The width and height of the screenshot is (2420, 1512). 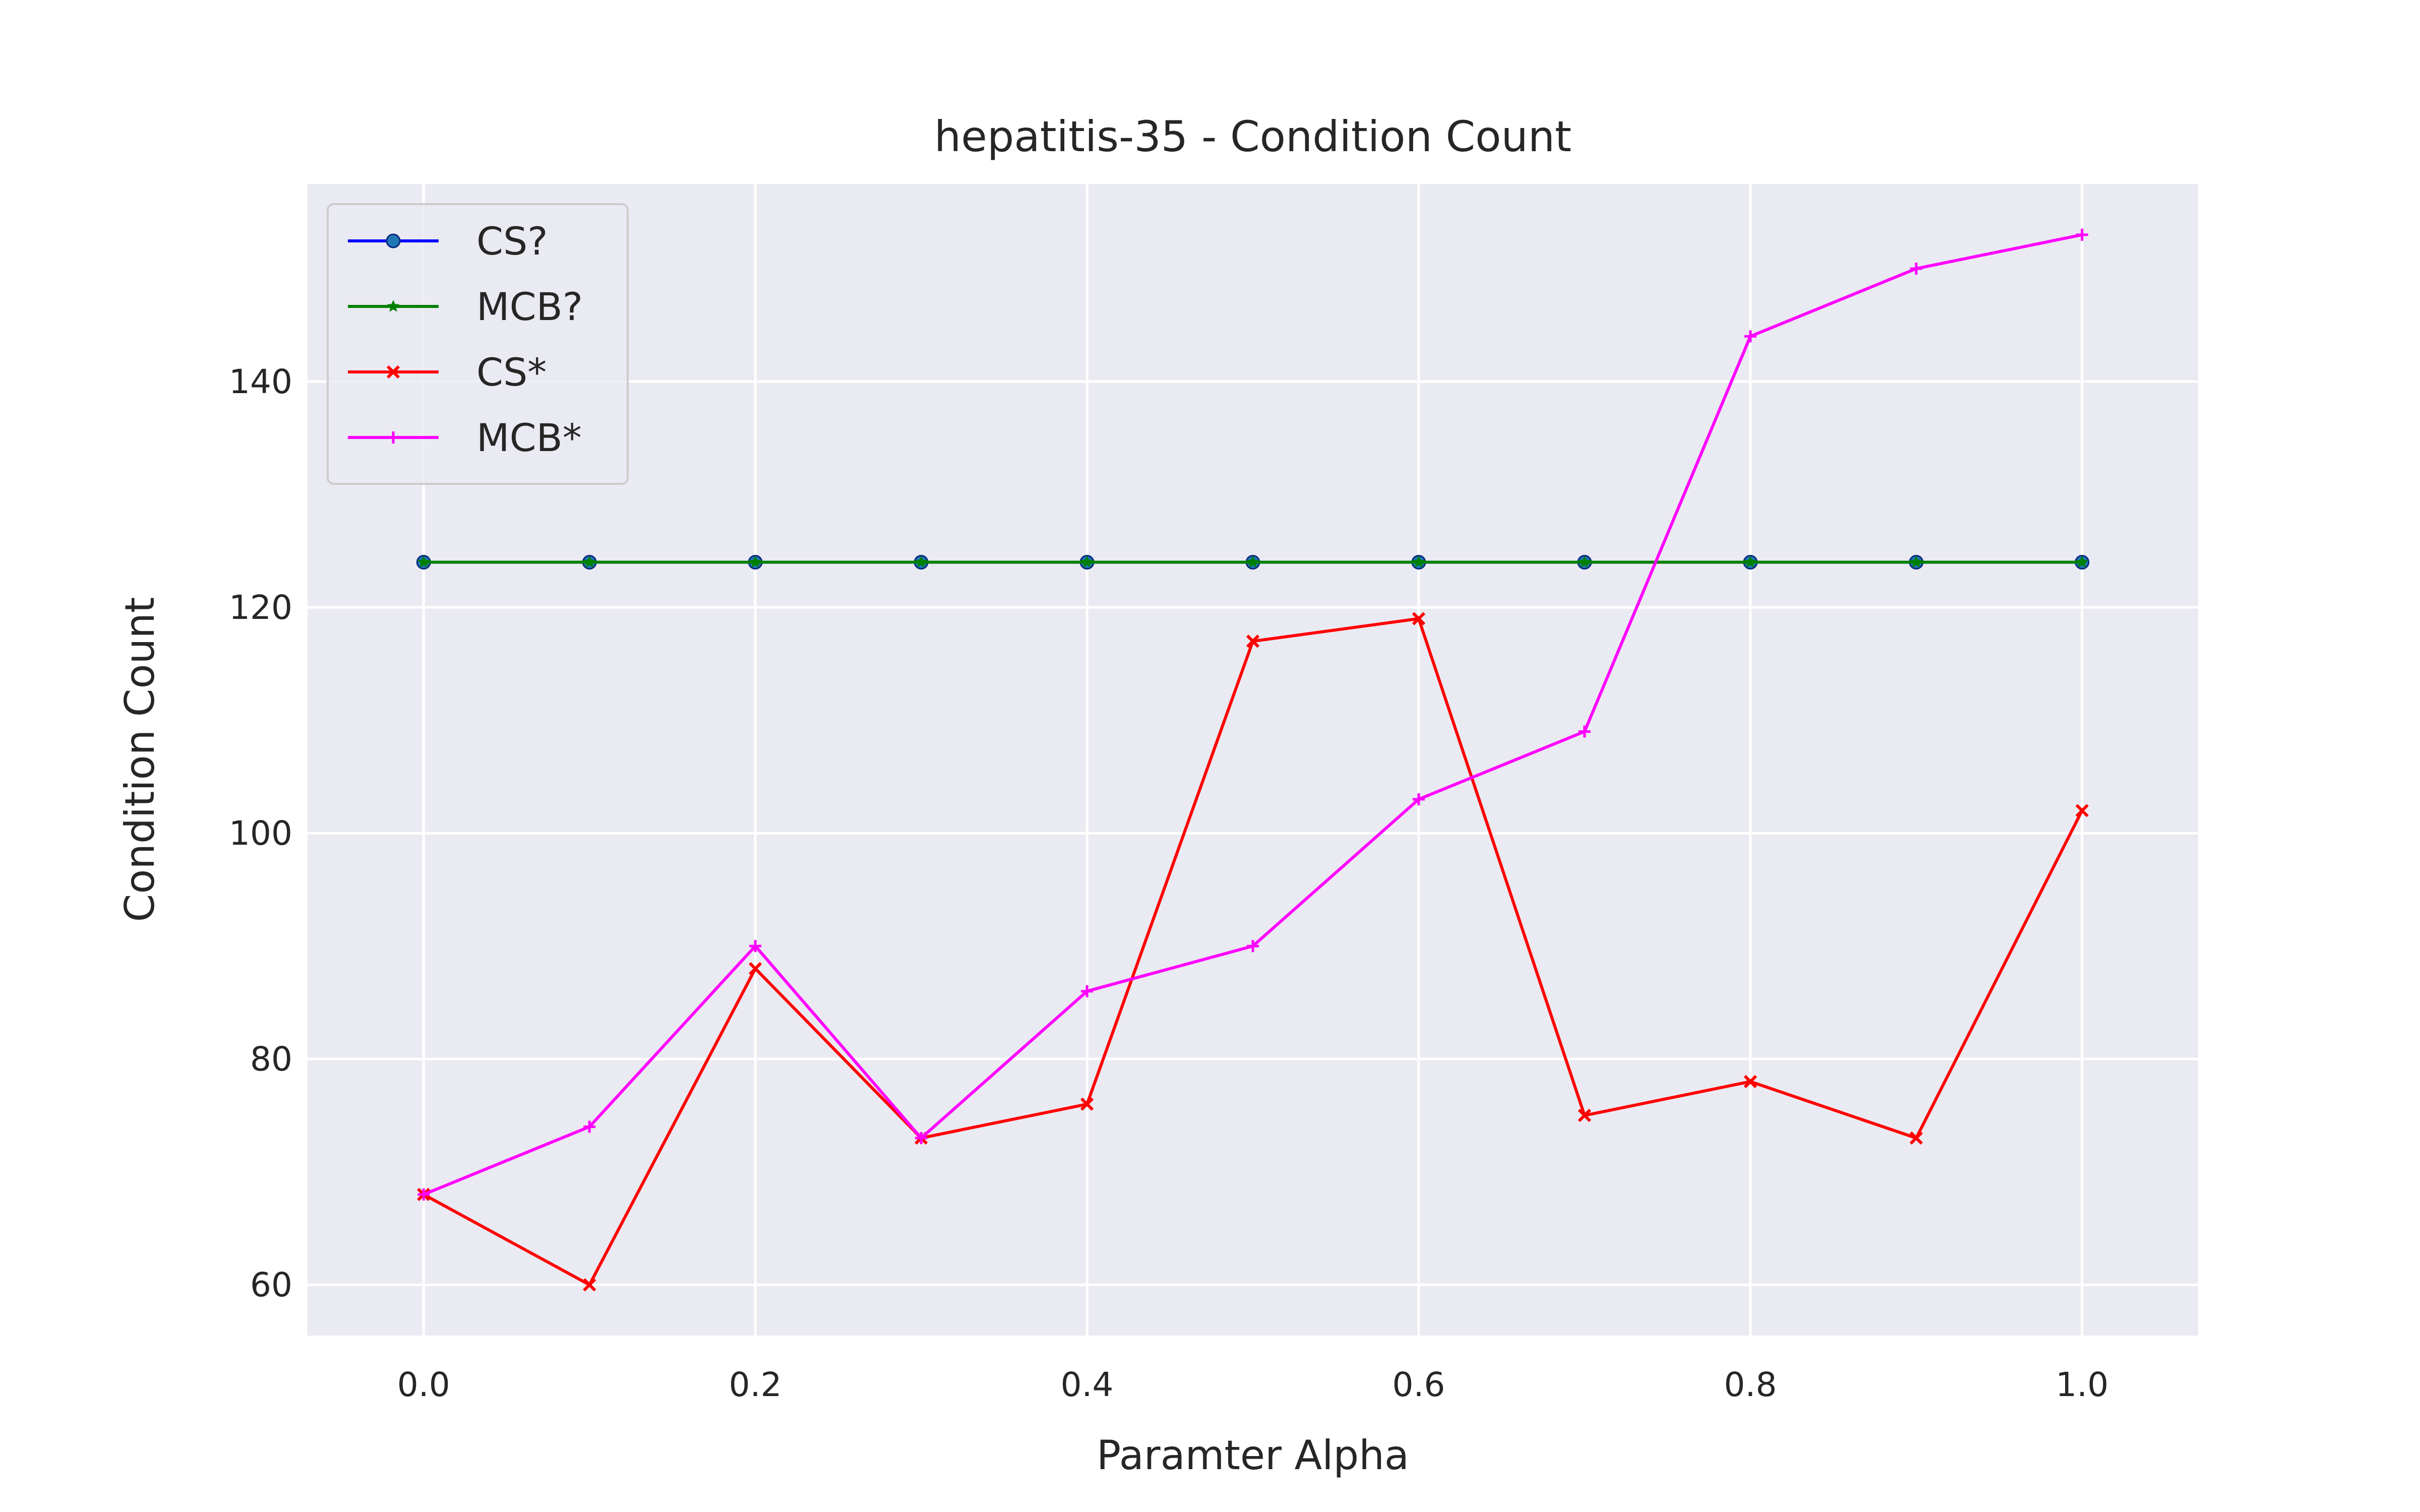 I want to click on legend-box, so click(x=478, y=344).